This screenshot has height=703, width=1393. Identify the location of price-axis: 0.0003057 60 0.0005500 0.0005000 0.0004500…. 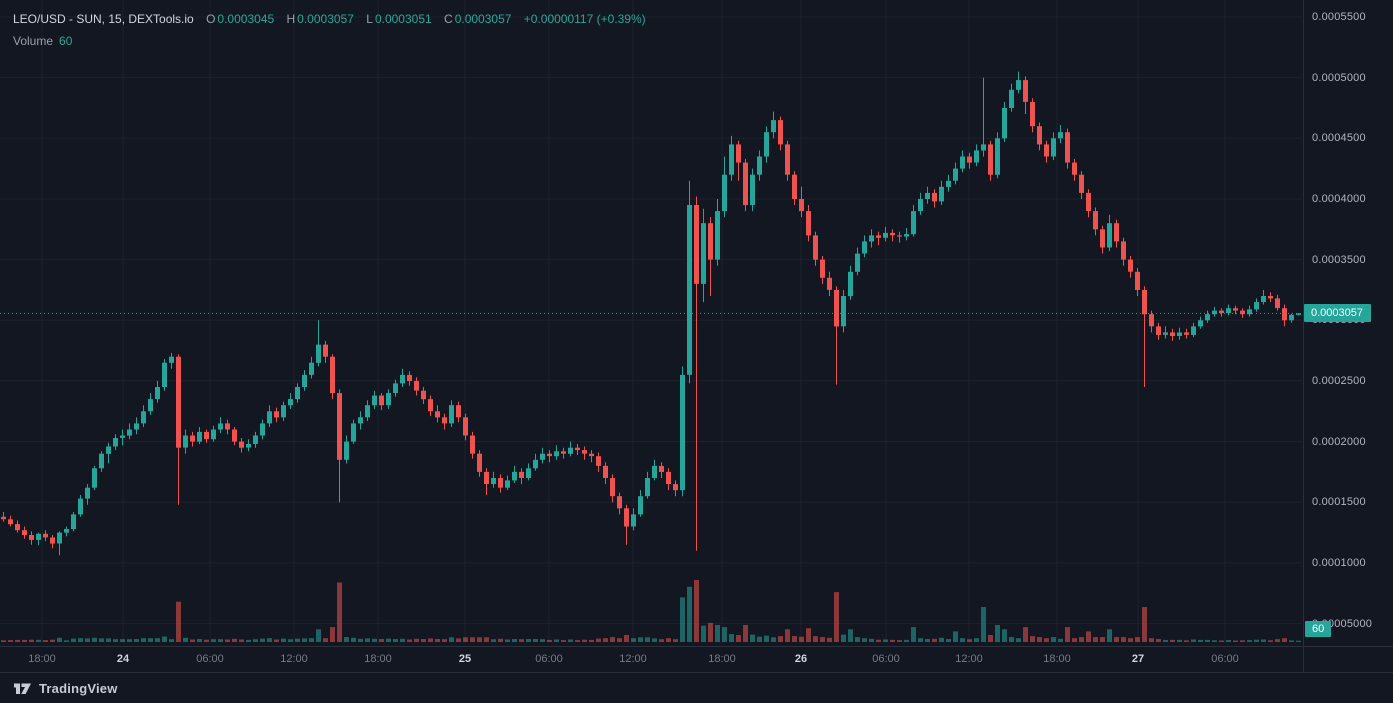
(1348, 336).